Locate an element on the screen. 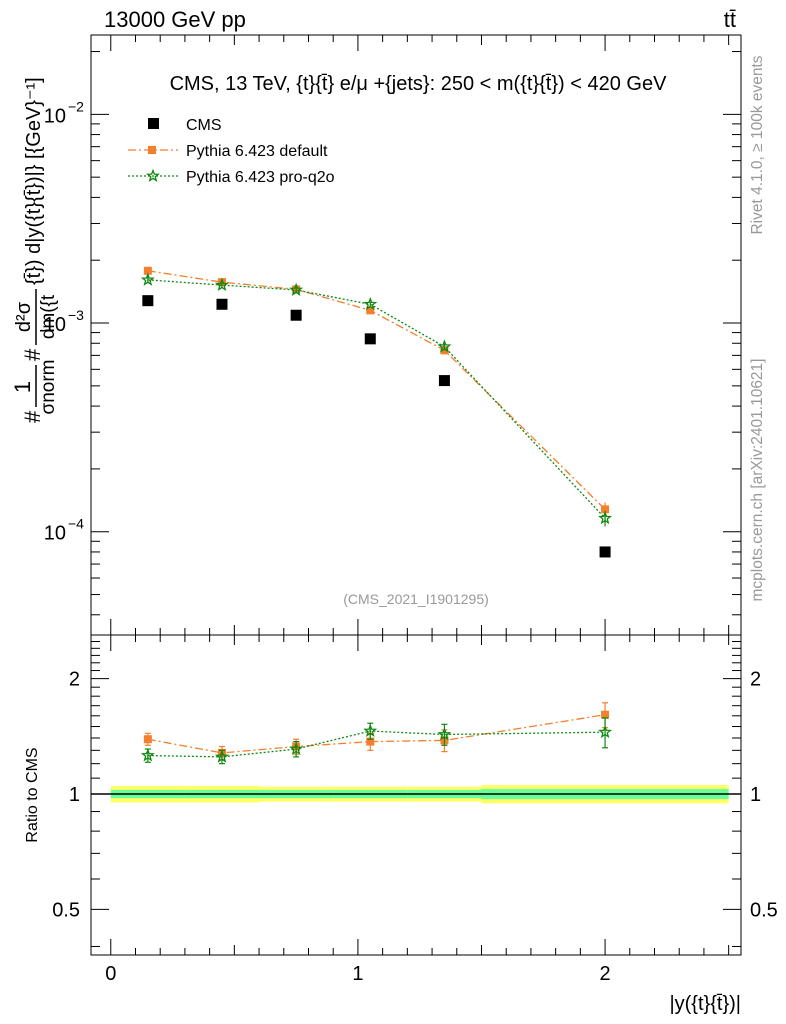 This screenshot has height=1024, width=786. legend-marker-cms is located at coordinates (153, 123).